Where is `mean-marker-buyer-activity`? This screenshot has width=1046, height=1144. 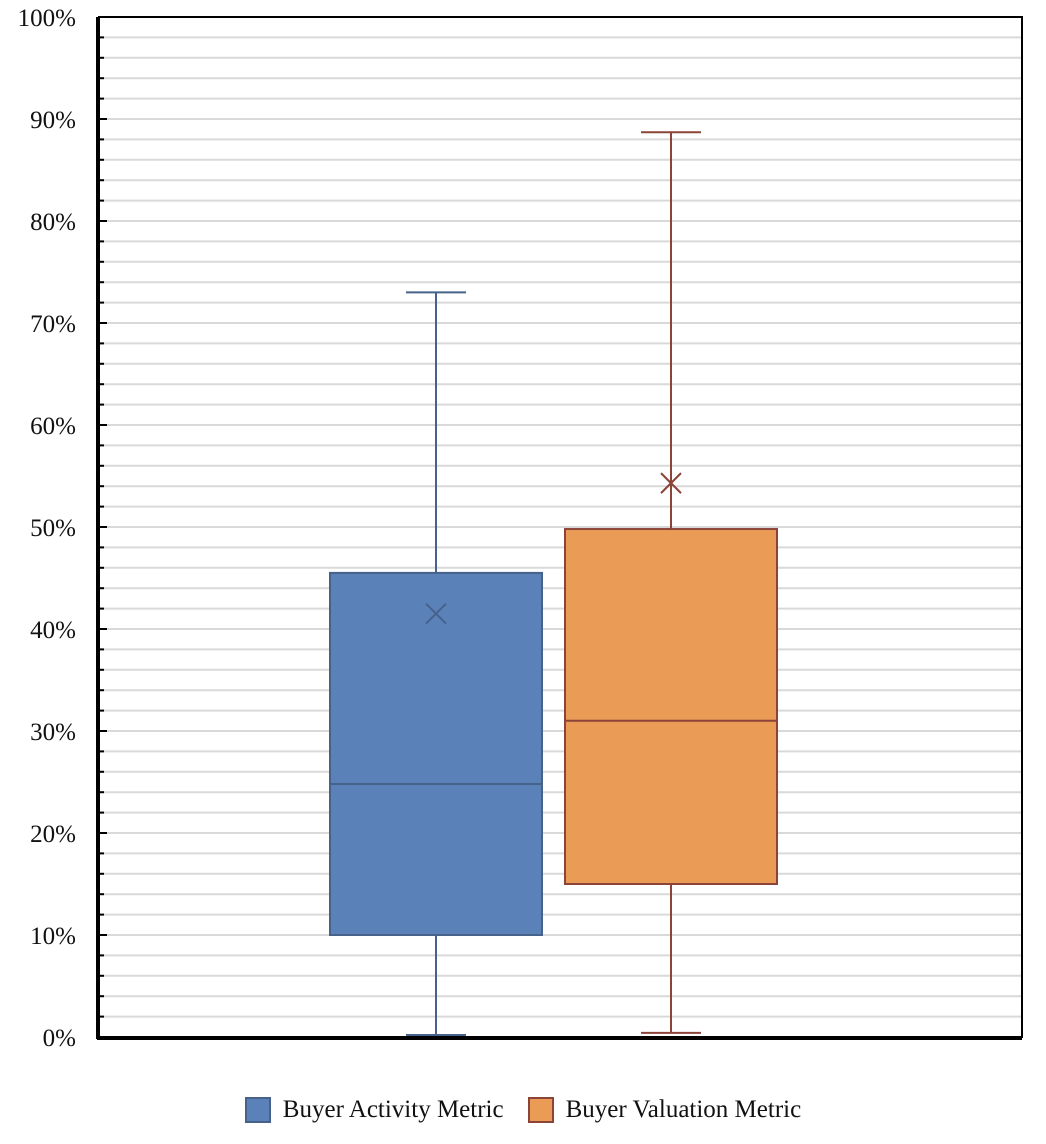
mean-marker-buyer-activity is located at coordinates (436, 613).